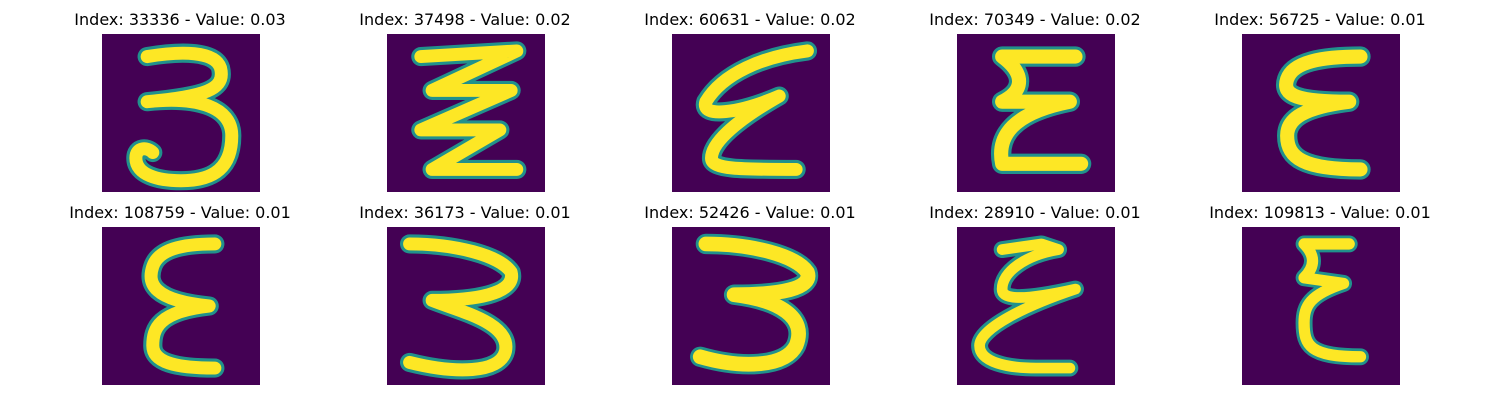 The height and width of the screenshot is (400, 1500). What do you see at coordinates (465, 212) in the screenshot?
I see `panel-title: Index: 36173 - Value: 0.01` at bounding box center [465, 212].